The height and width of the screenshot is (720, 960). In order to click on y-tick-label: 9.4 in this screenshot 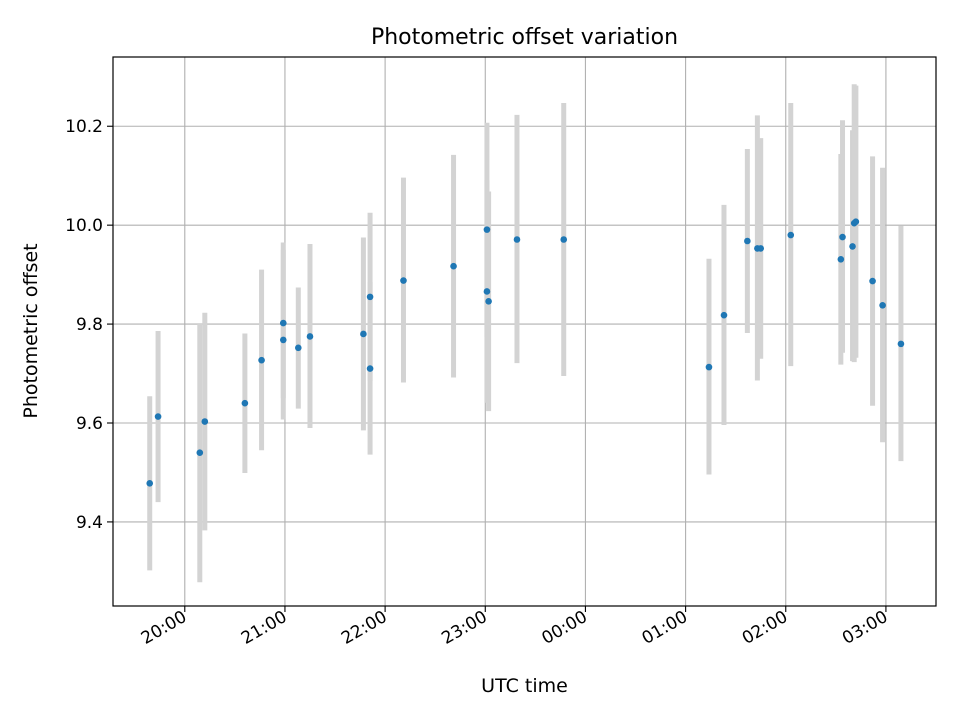, I will do `click(89, 523)`.